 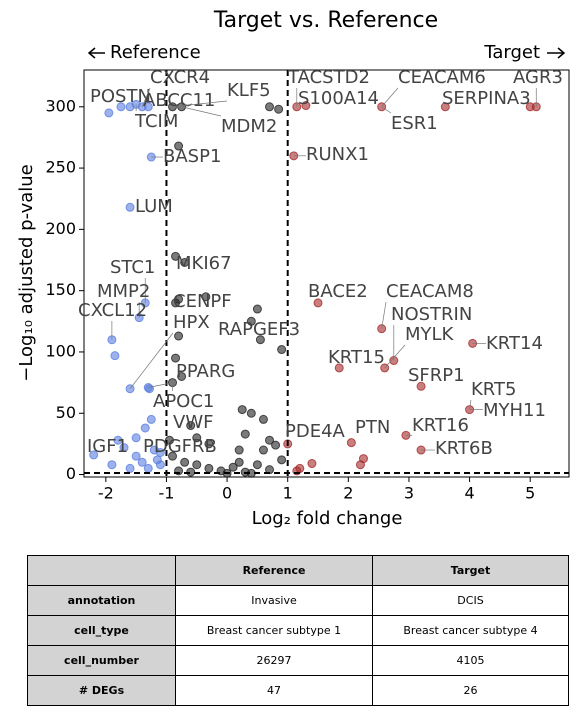 I want to click on gene-label: BACE2, so click(x=338, y=291).